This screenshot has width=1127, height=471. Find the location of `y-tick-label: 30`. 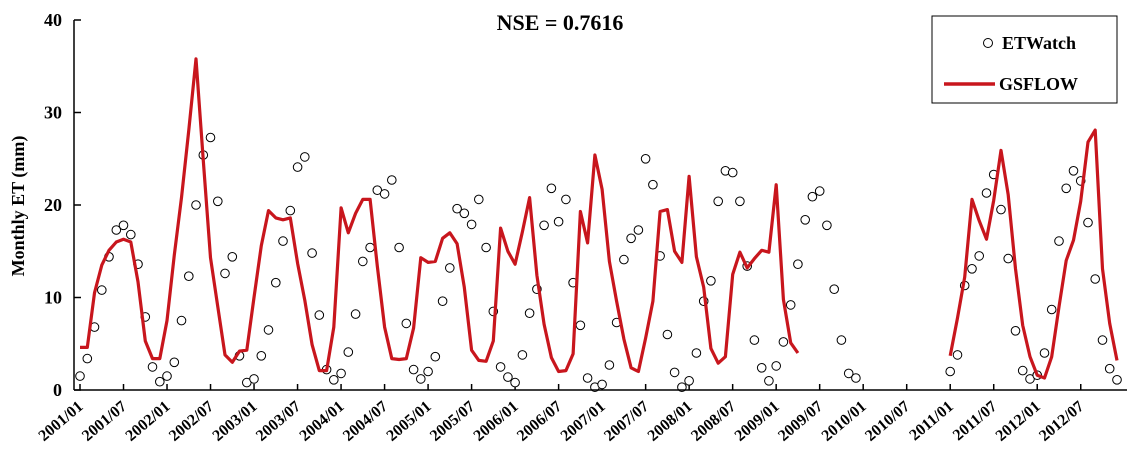

y-tick-label: 30 is located at coordinates (53, 113).